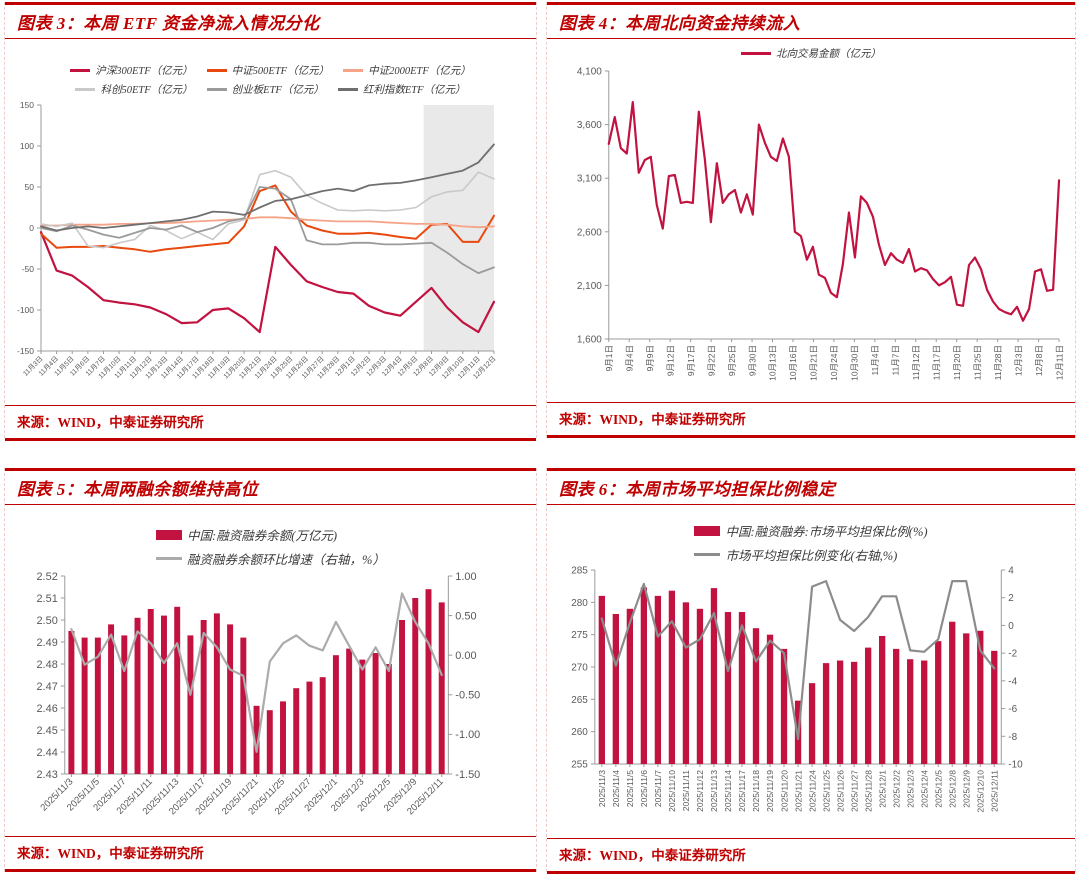 This screenshot has width=1080, height=874. I want to click on legend-item: 中证500ETF（亿元）, so click(268, 70).